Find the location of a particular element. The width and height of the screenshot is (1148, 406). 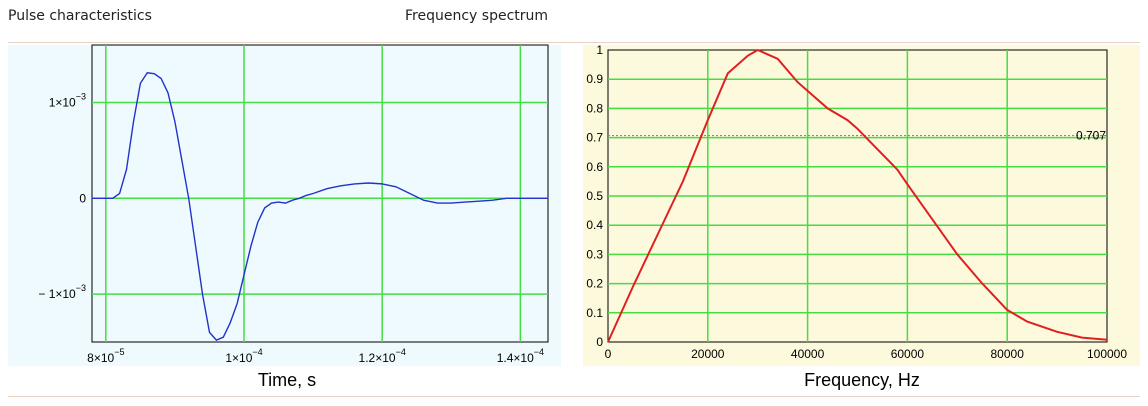

spectrum-x-tick-label: 20000 is located at coordinates (708, 354).